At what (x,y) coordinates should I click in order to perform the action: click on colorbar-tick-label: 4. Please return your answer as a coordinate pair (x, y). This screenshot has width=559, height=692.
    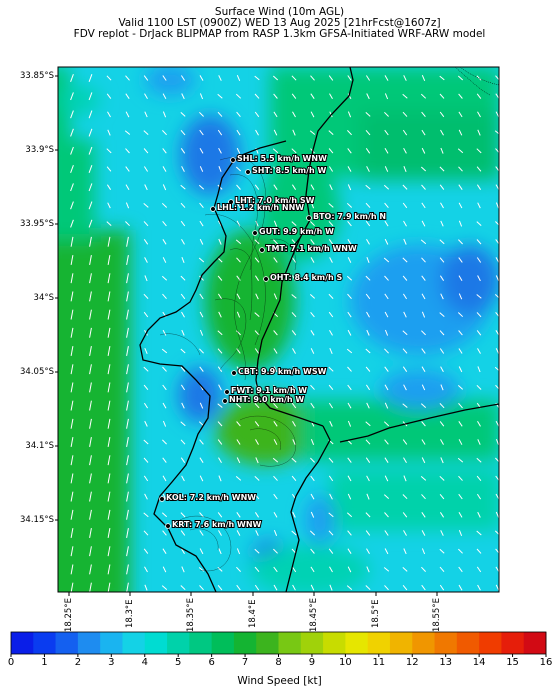
    Looking at the image, I should click on (144, 662).